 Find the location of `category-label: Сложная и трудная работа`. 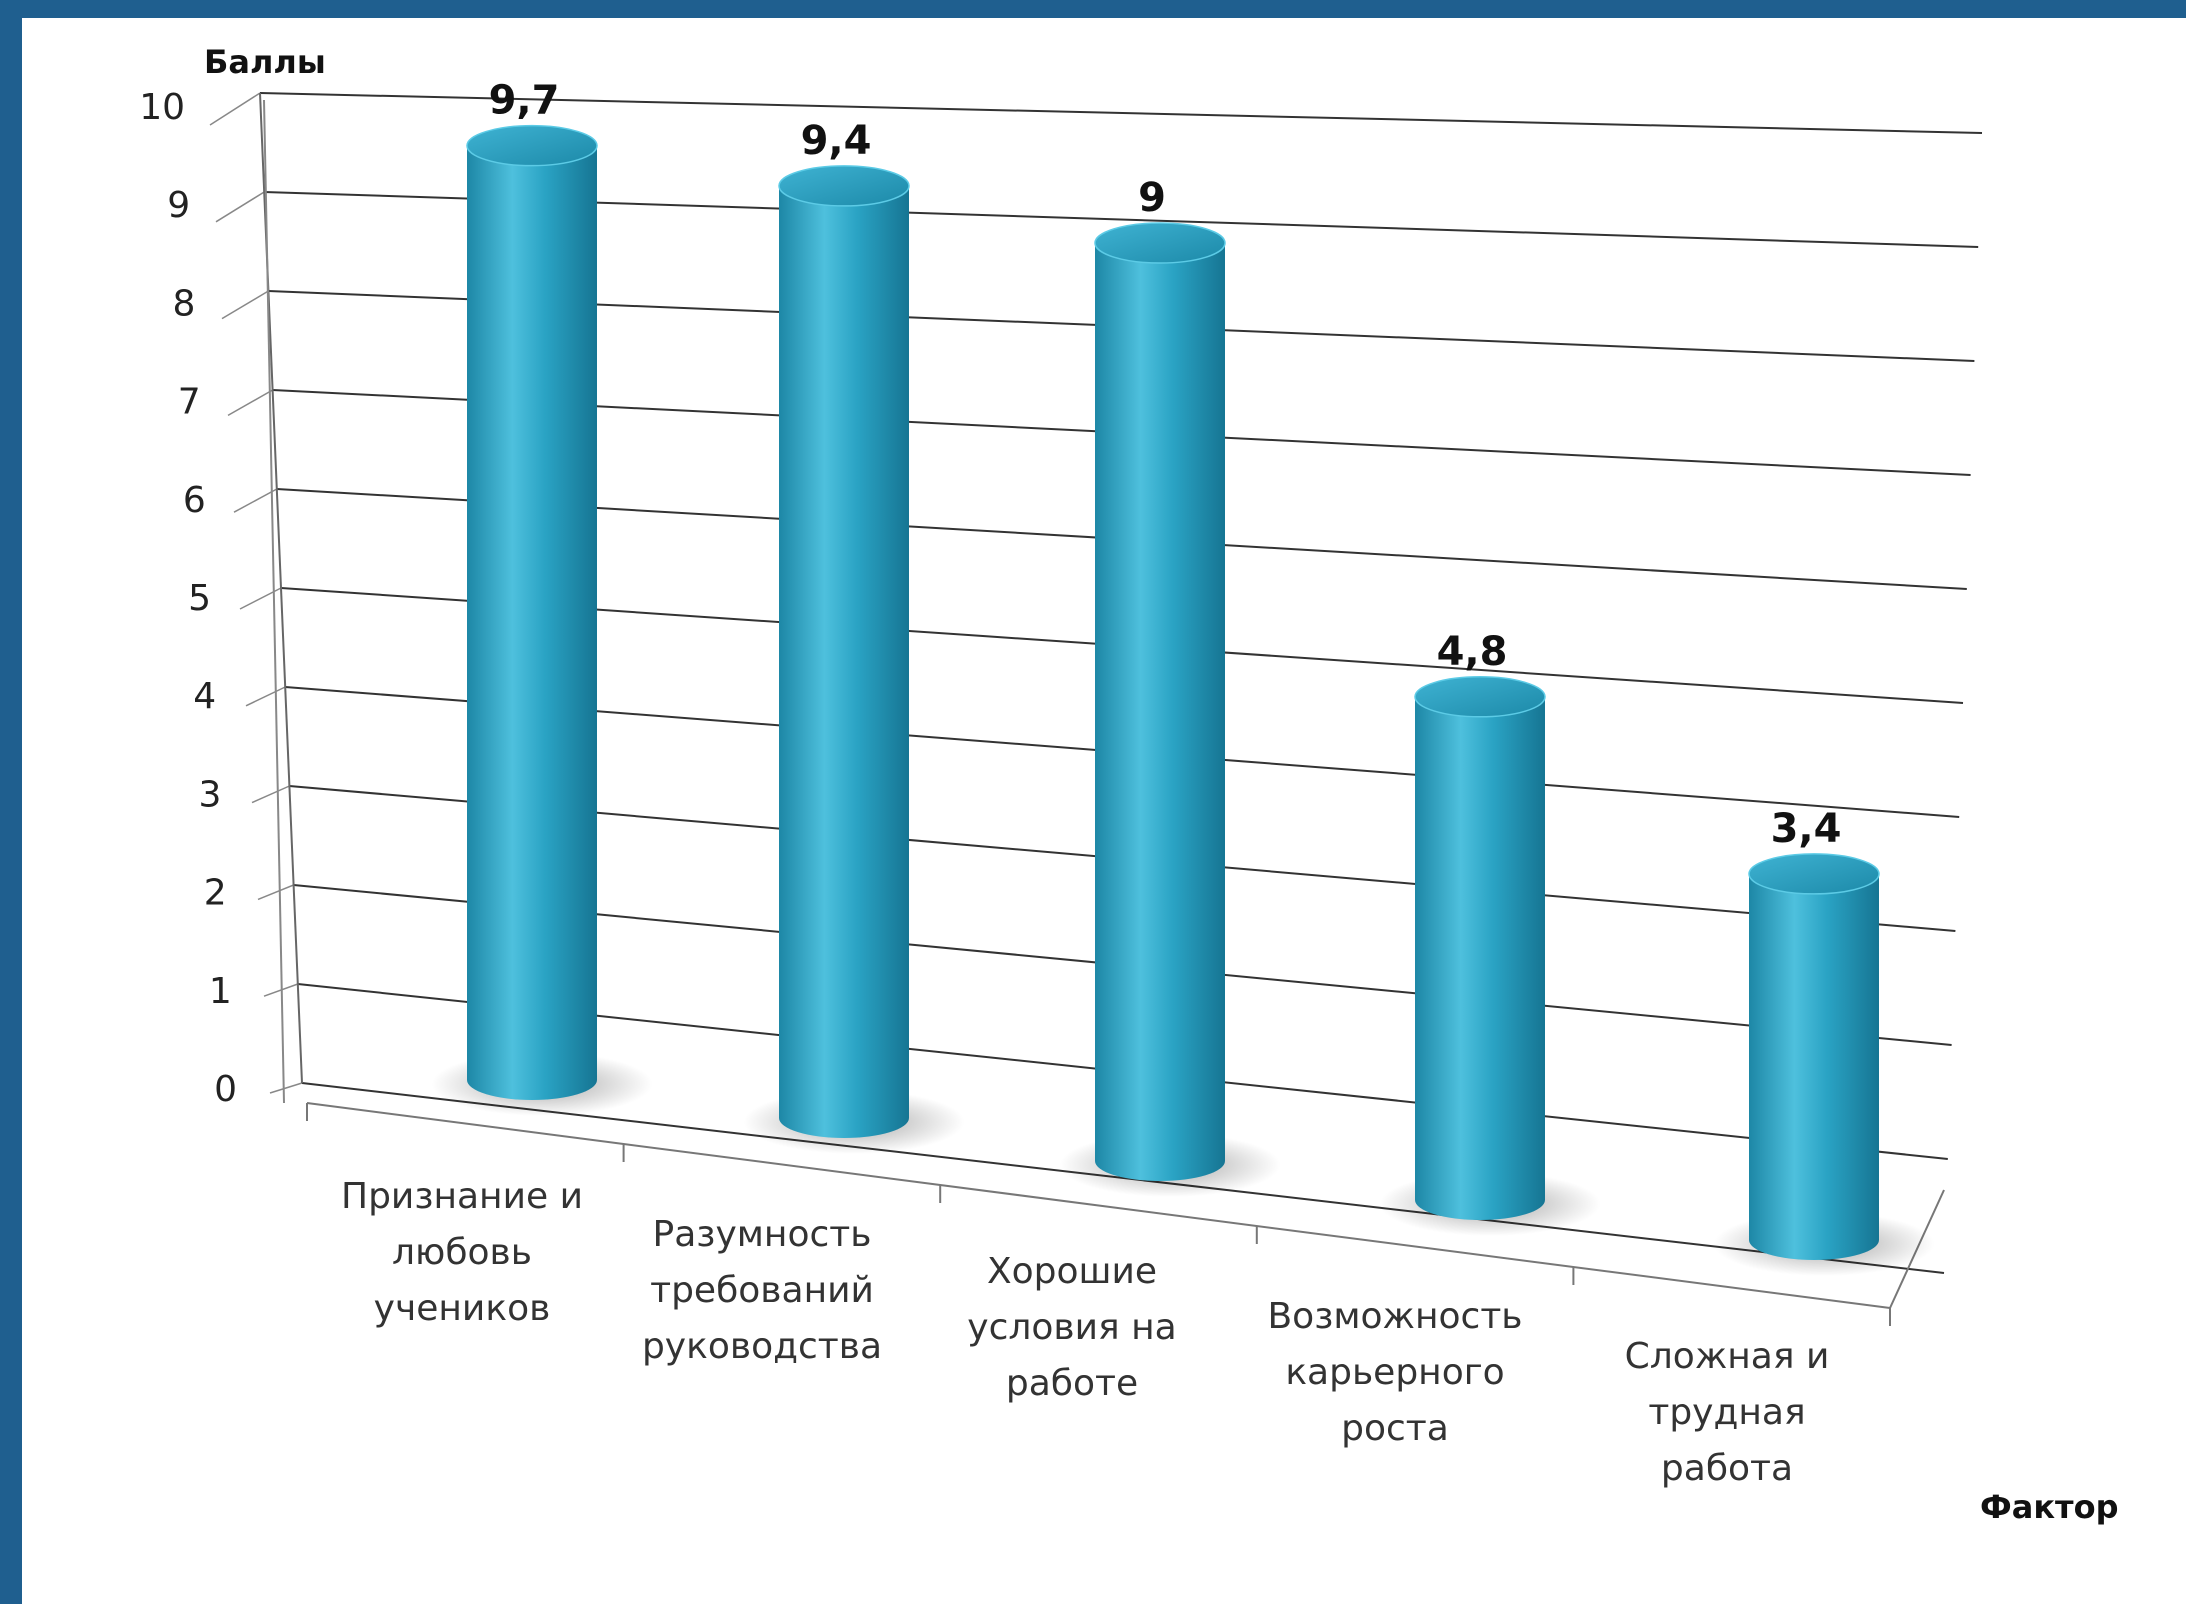

category-label: Сложная и трудная работа is located at coordinates (1727, 1412).